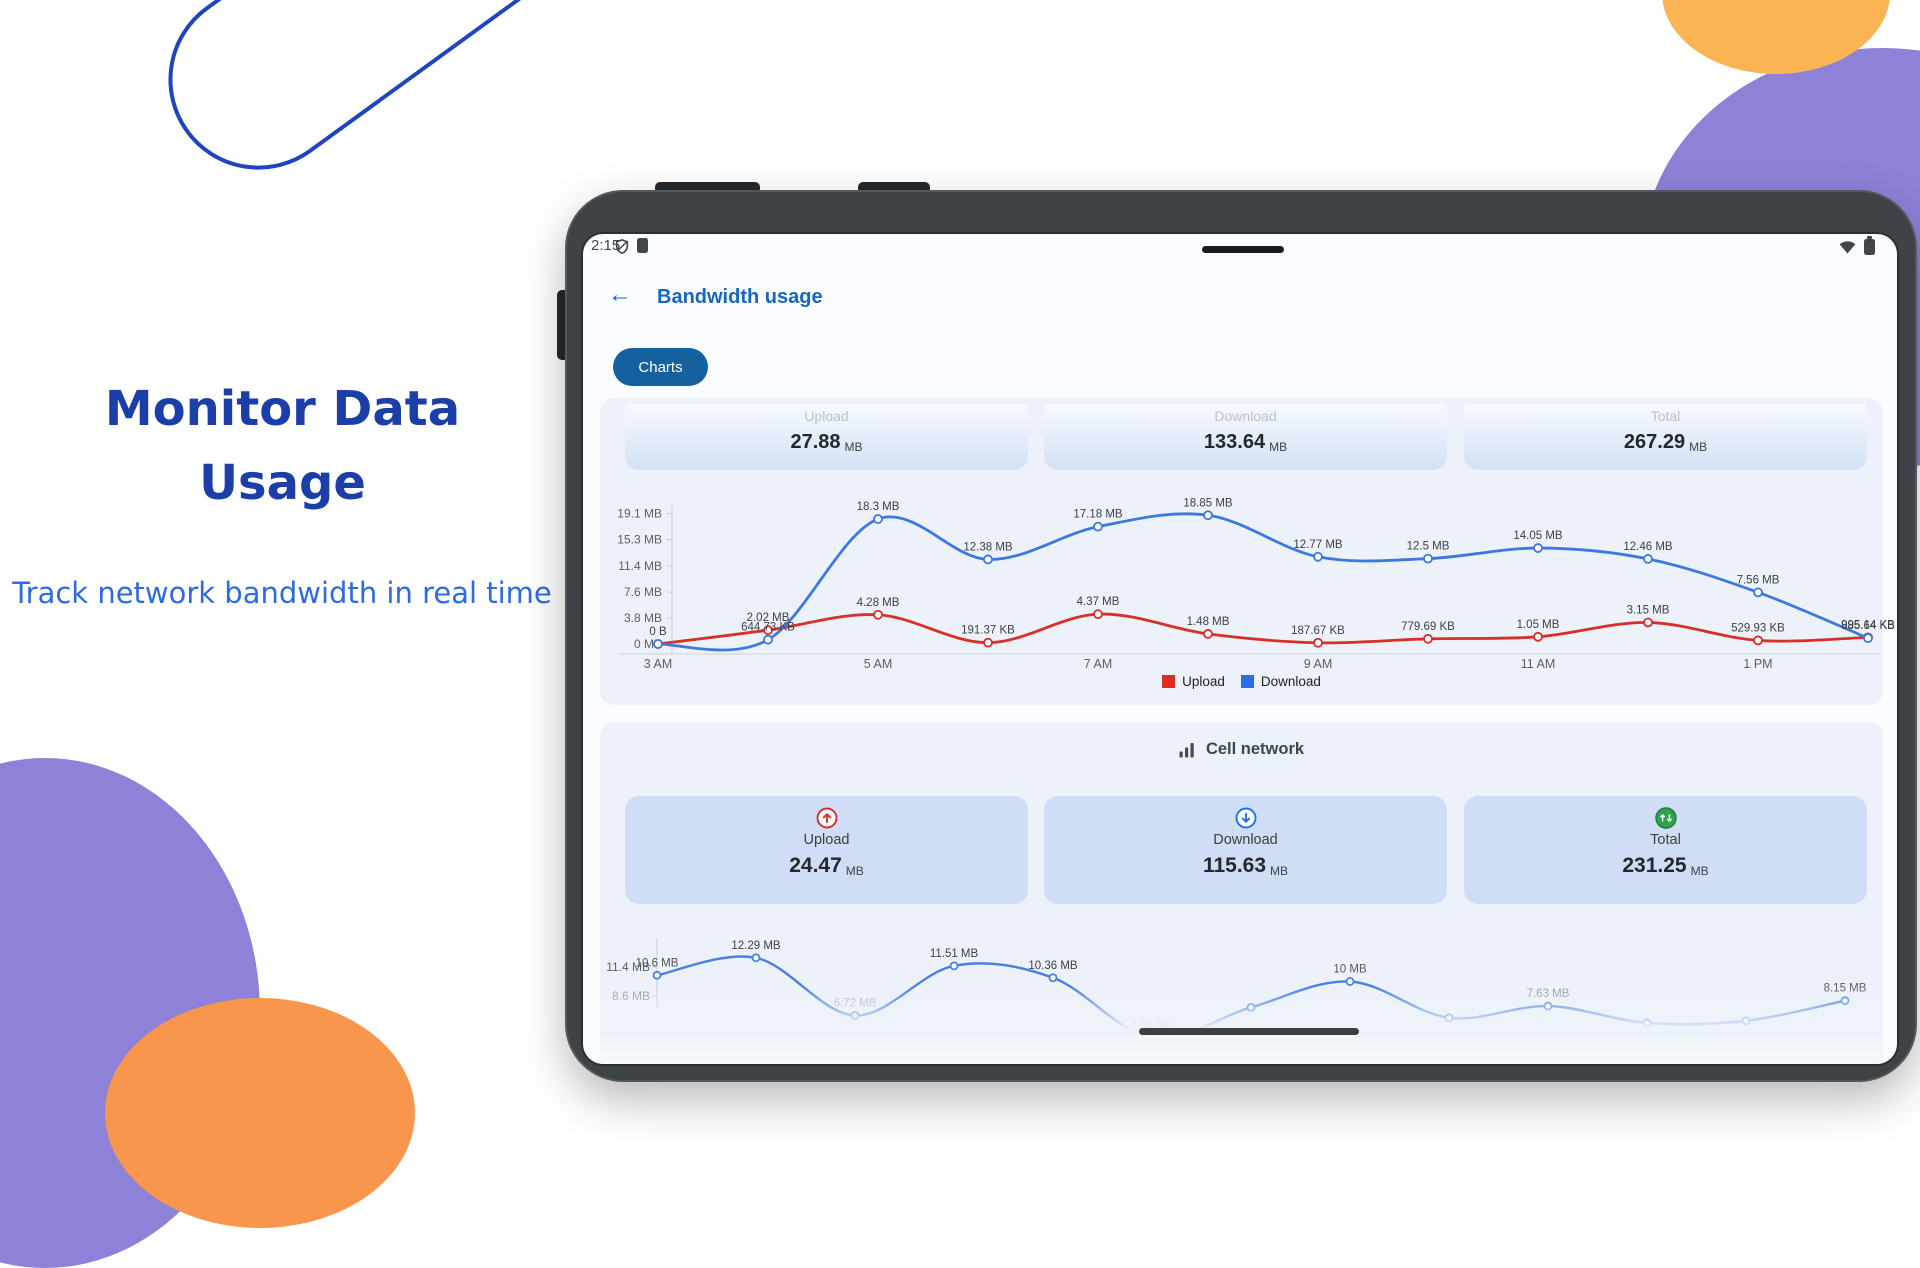  Describe the element at coordinates (1098, 515) in the screenshot. I see `svg-text: 17.18 MB` at that location.